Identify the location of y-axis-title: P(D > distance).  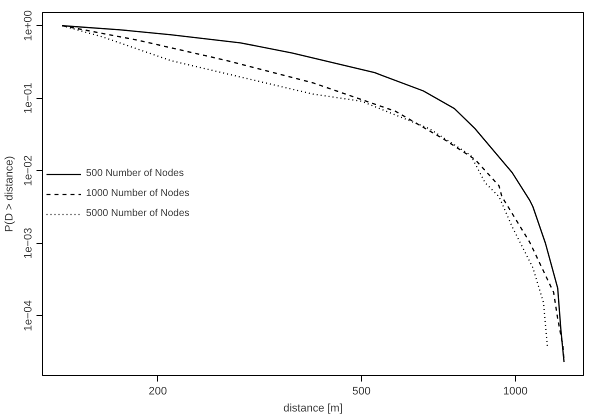
(10, 194).